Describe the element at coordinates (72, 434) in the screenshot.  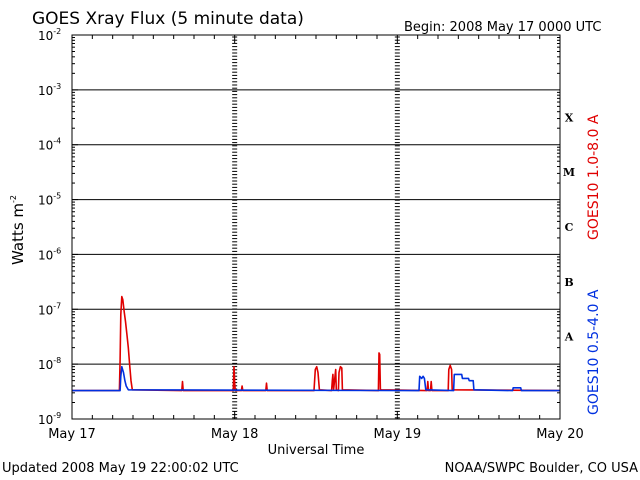
I see `x-tick-label-0: May 17` at that location.